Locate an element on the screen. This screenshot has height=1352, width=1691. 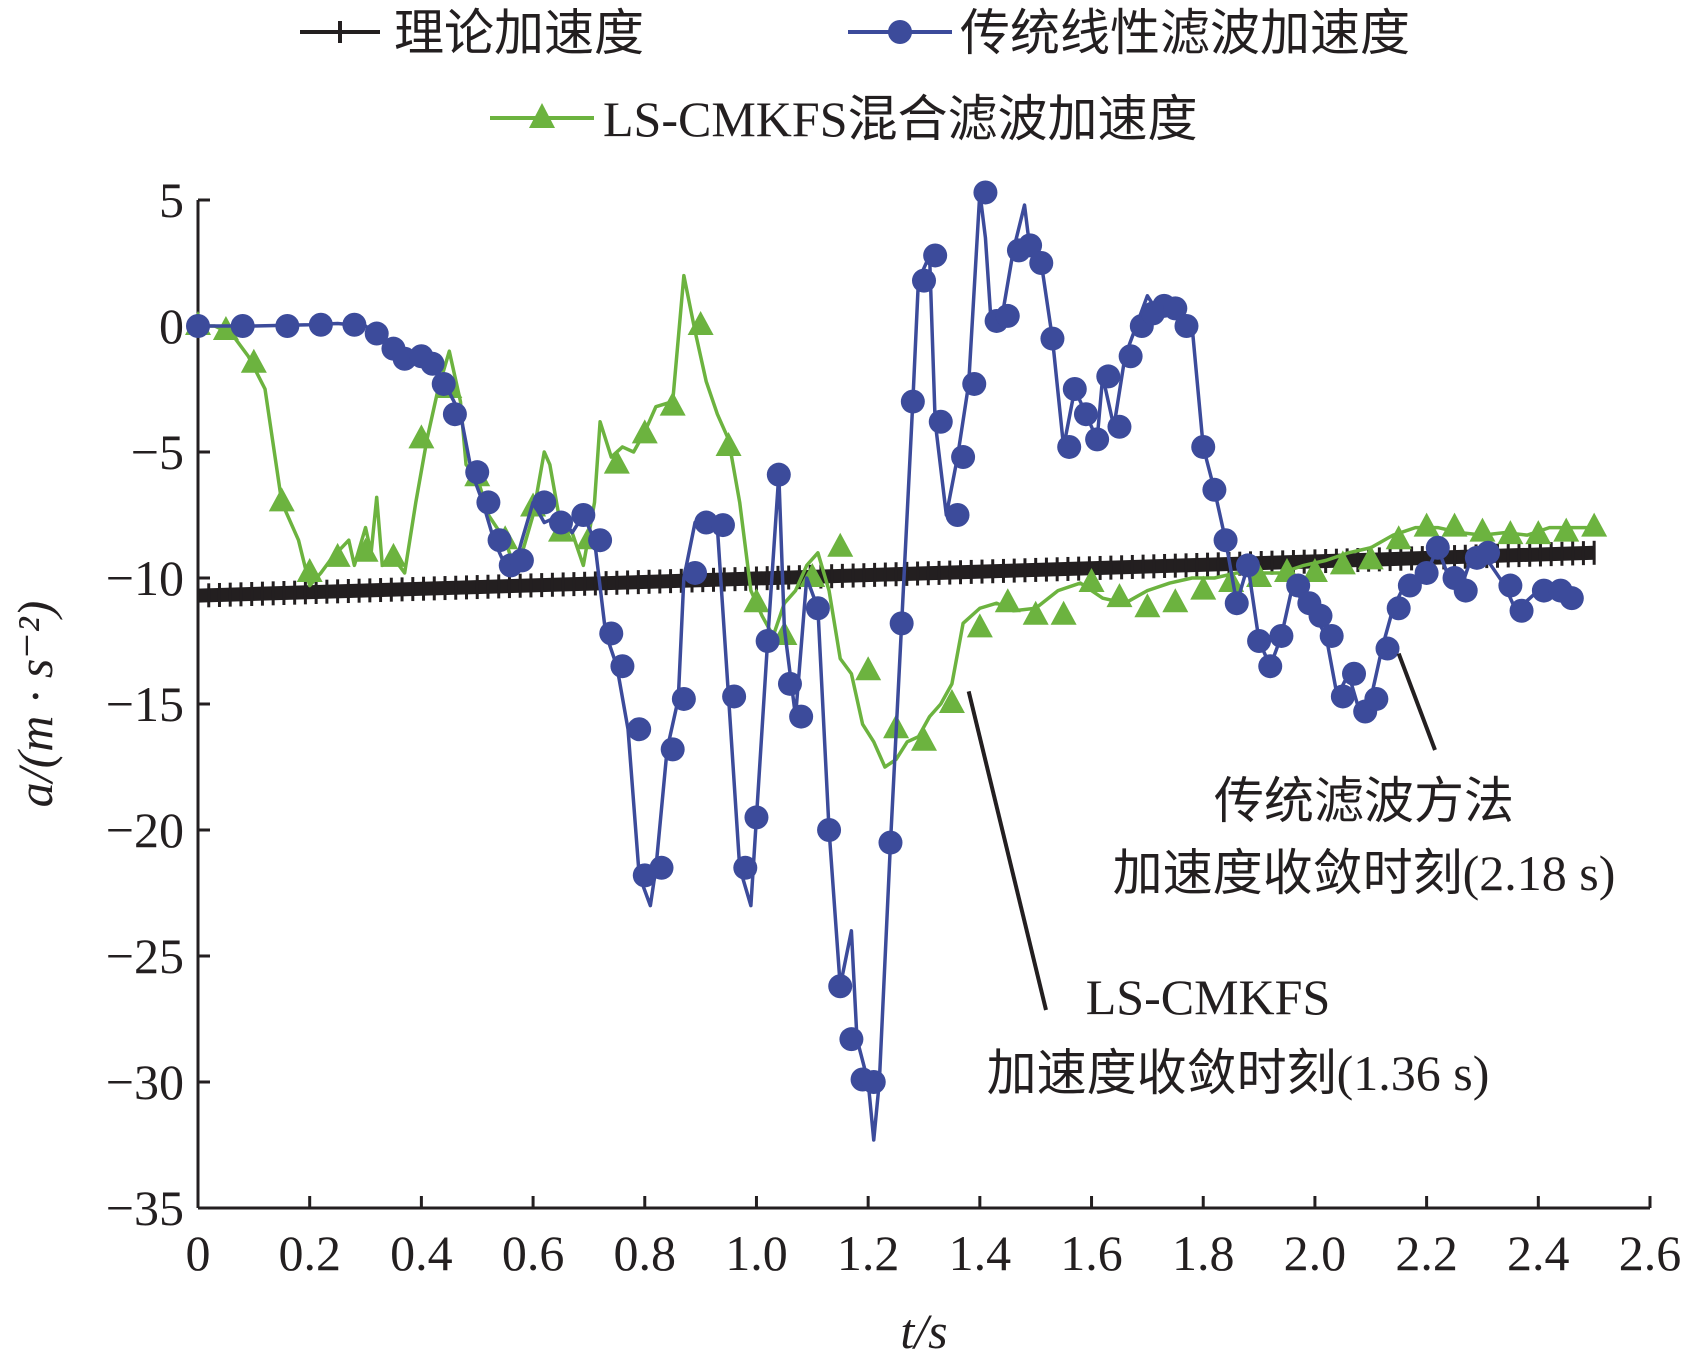
x-tick-label: 1.0 is located at coordinates (756, 1253).